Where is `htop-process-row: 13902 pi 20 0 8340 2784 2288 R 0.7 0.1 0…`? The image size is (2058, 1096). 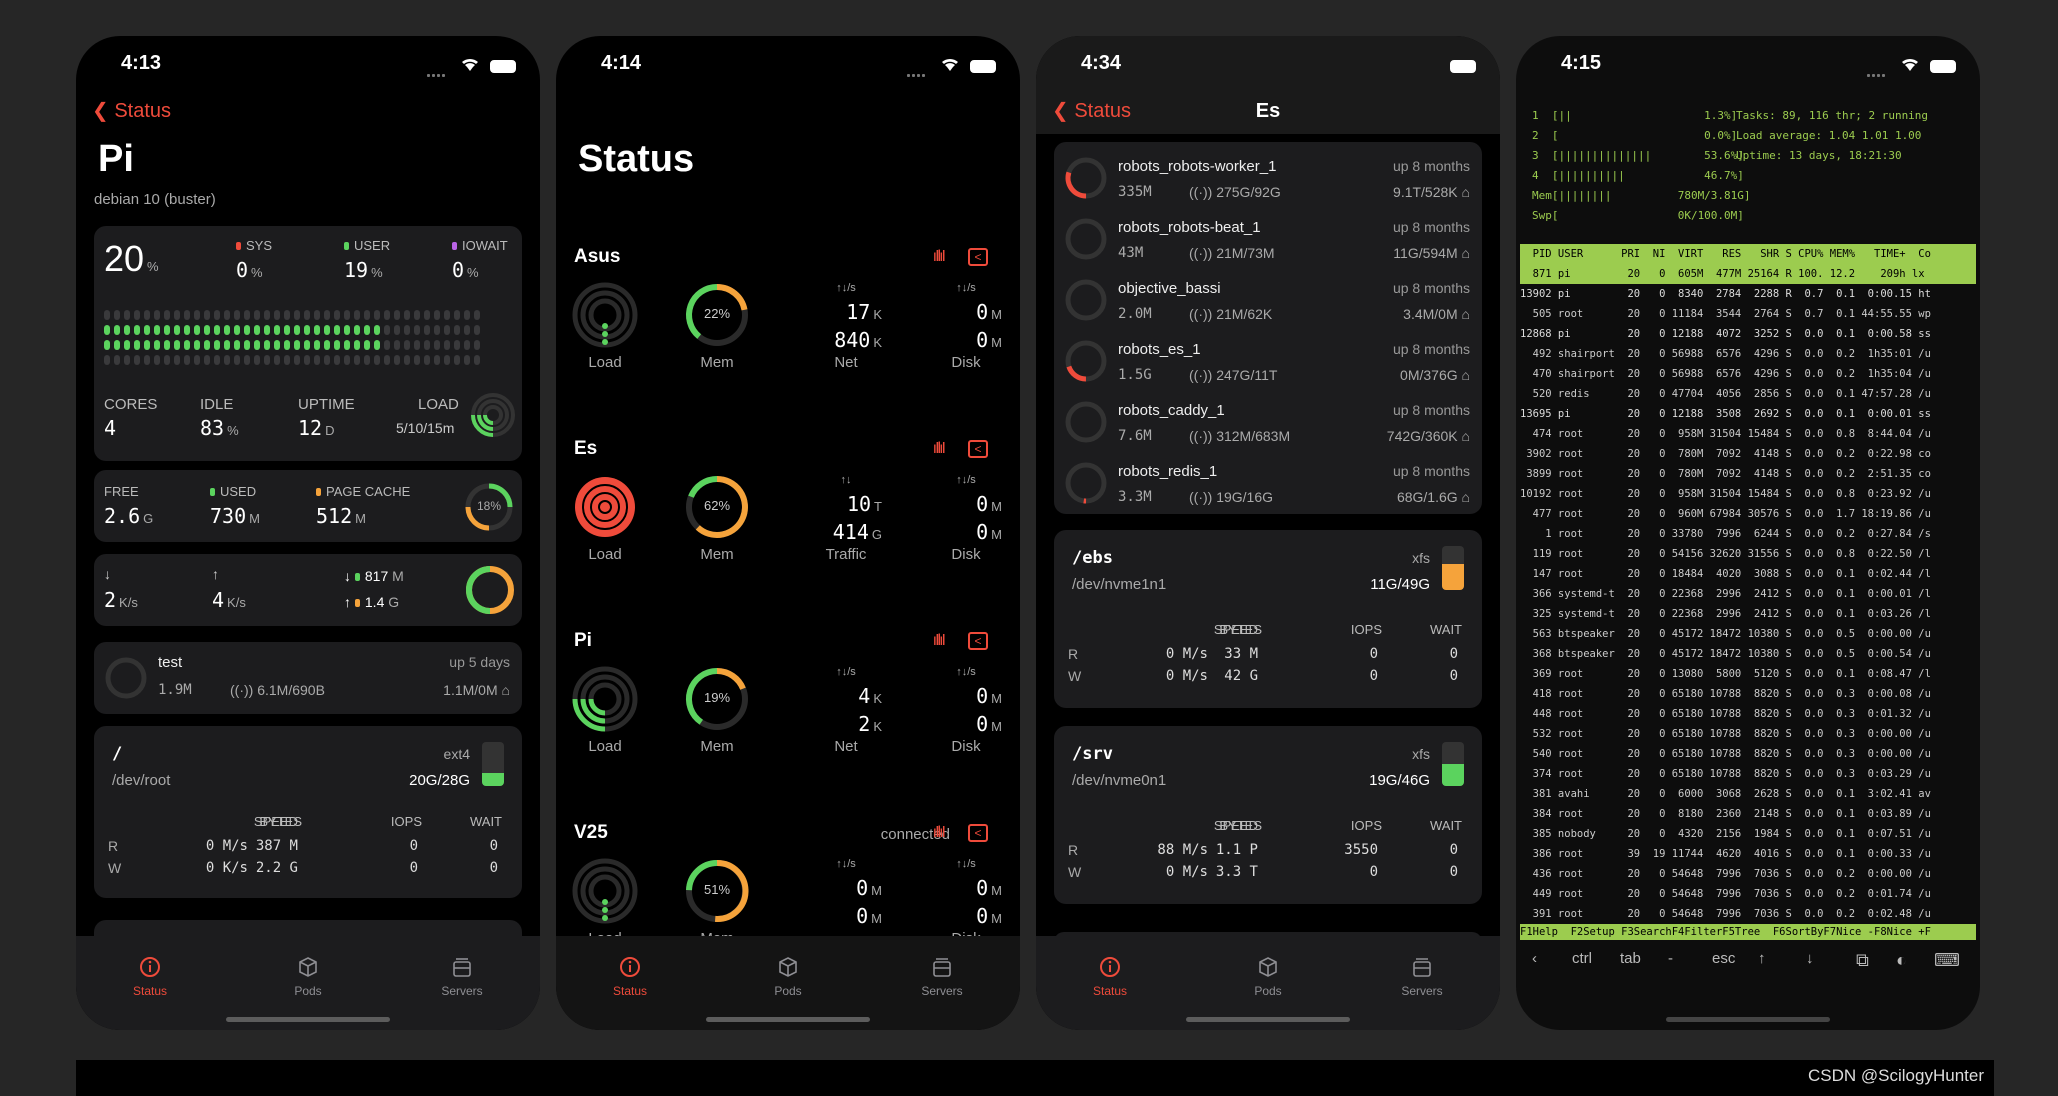 htop-process-row: 13902 pi 20 0 8340 2784 2288 R 0.7 0.1 0… is located at coordinates (1725, 294).